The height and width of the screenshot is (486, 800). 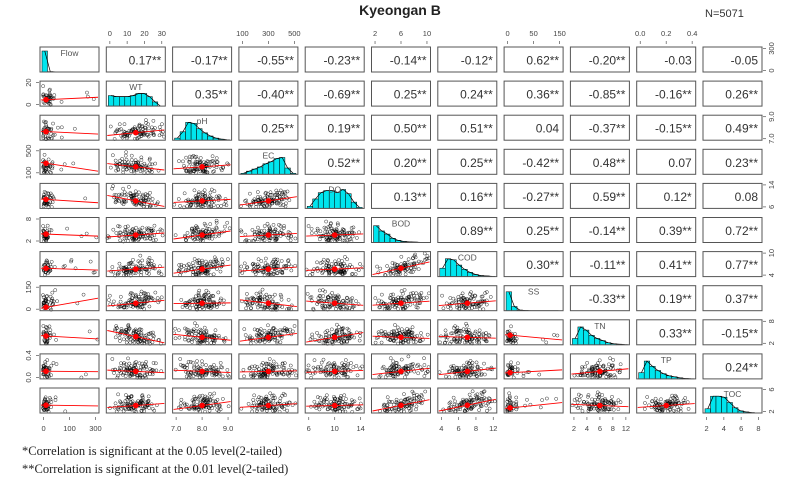 I want to click on panel-TOC-SS, so click(x=533, y=400).